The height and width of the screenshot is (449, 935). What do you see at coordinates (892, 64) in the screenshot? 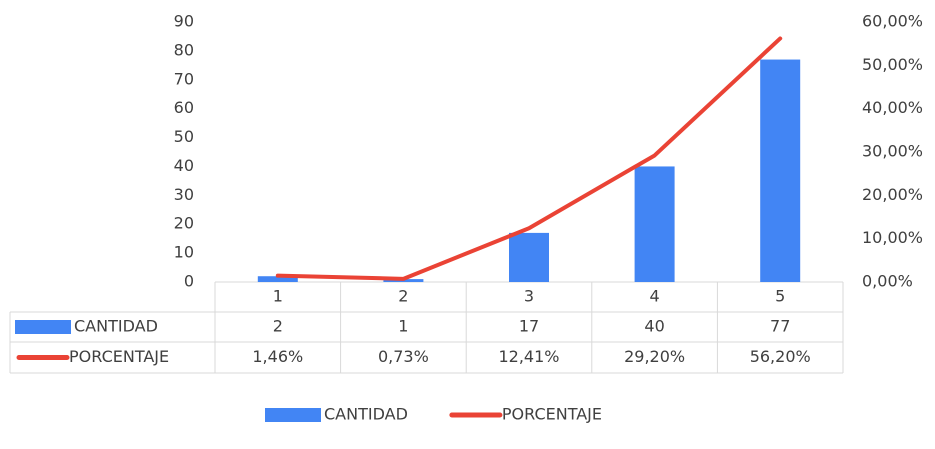
I see `y2-tick-label: 50,00%` at bounding box center [892, 64].